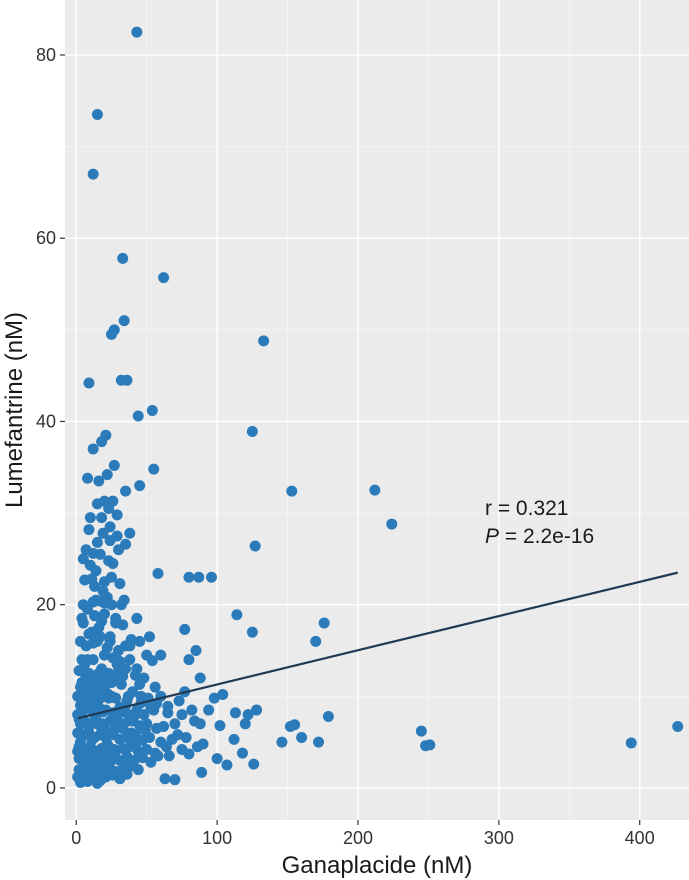  Describe the element at coordinates (46, 421) in the screenshot. I see `y-tick-label: 40` at that location.